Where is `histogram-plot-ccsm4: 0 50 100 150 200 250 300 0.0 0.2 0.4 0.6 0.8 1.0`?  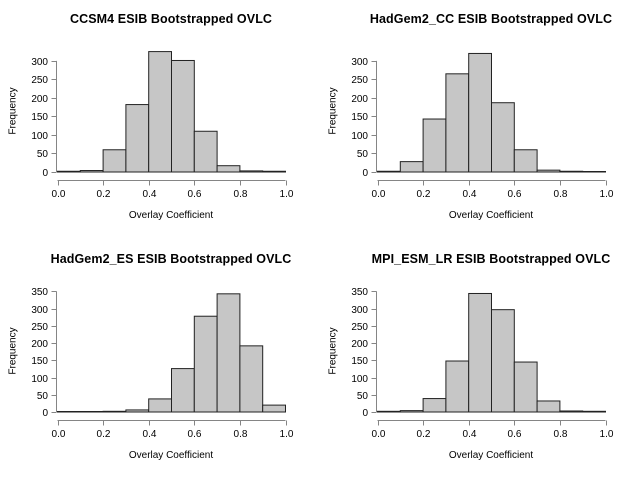
histogram-plot-ccsm4: 0 50 100 150 200 250 300 0.0 0.2 0.4 0.6 0.8 1.0 is located at coordinates (162, 125).